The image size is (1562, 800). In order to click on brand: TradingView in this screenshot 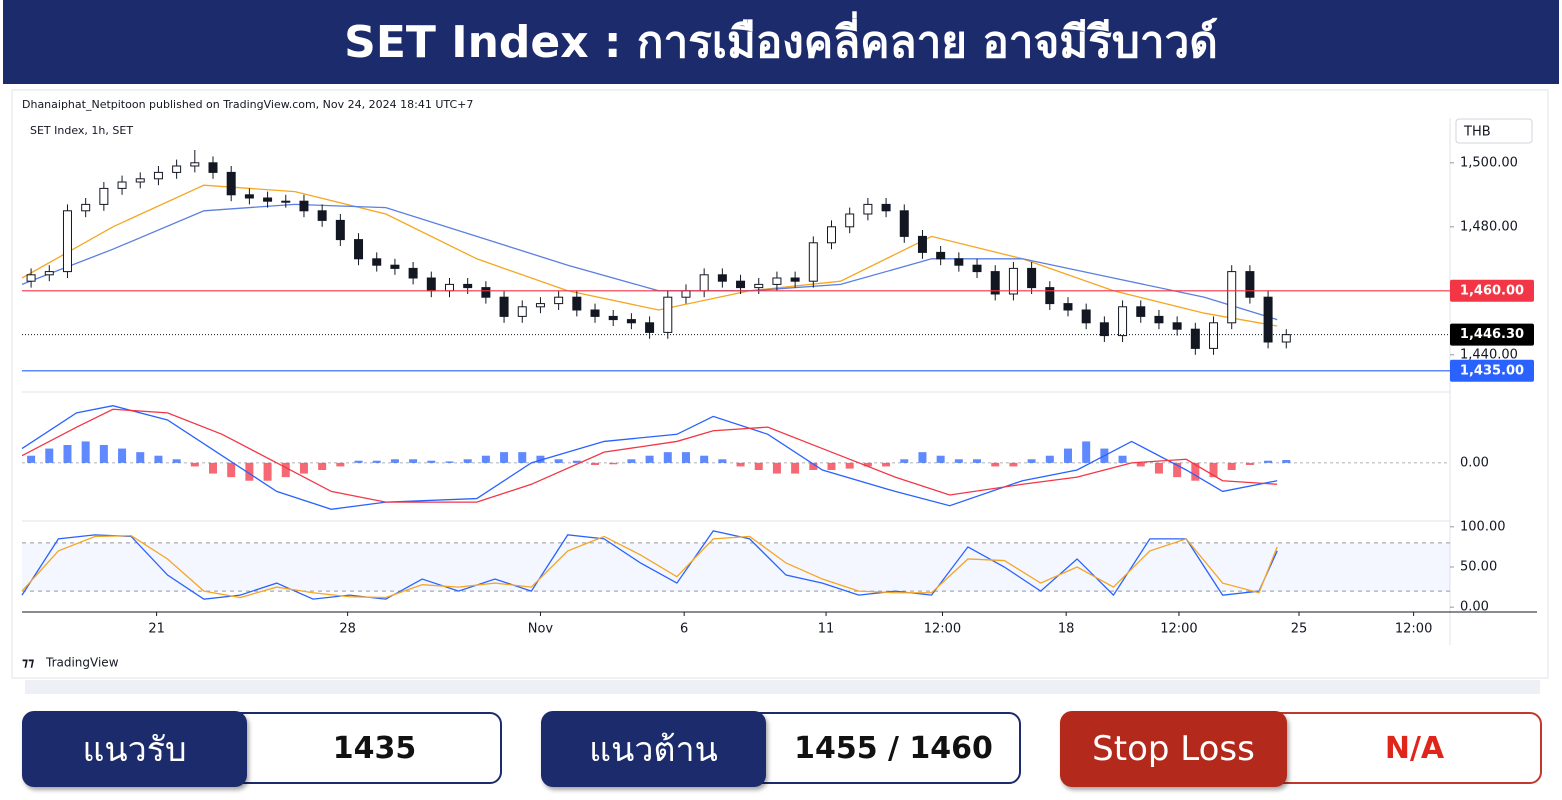, I will do `click(82, 663)`.